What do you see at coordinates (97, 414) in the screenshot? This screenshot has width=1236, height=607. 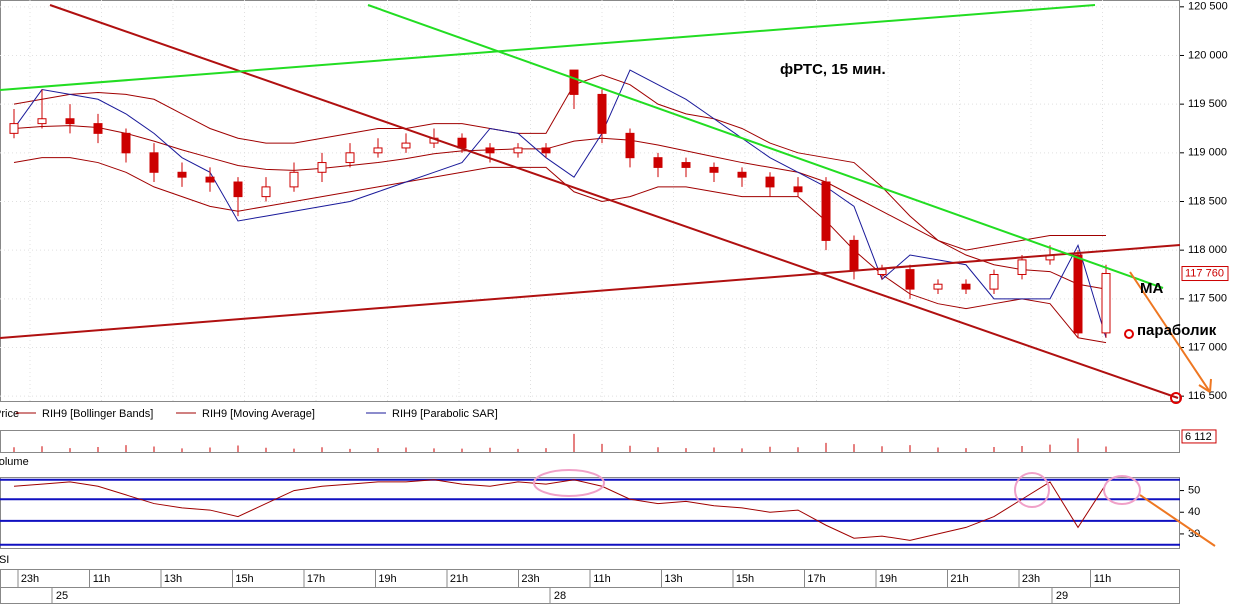 I see `legend-label: RIH9 [Bollinger Bands]` at bounding box center [97, 414].